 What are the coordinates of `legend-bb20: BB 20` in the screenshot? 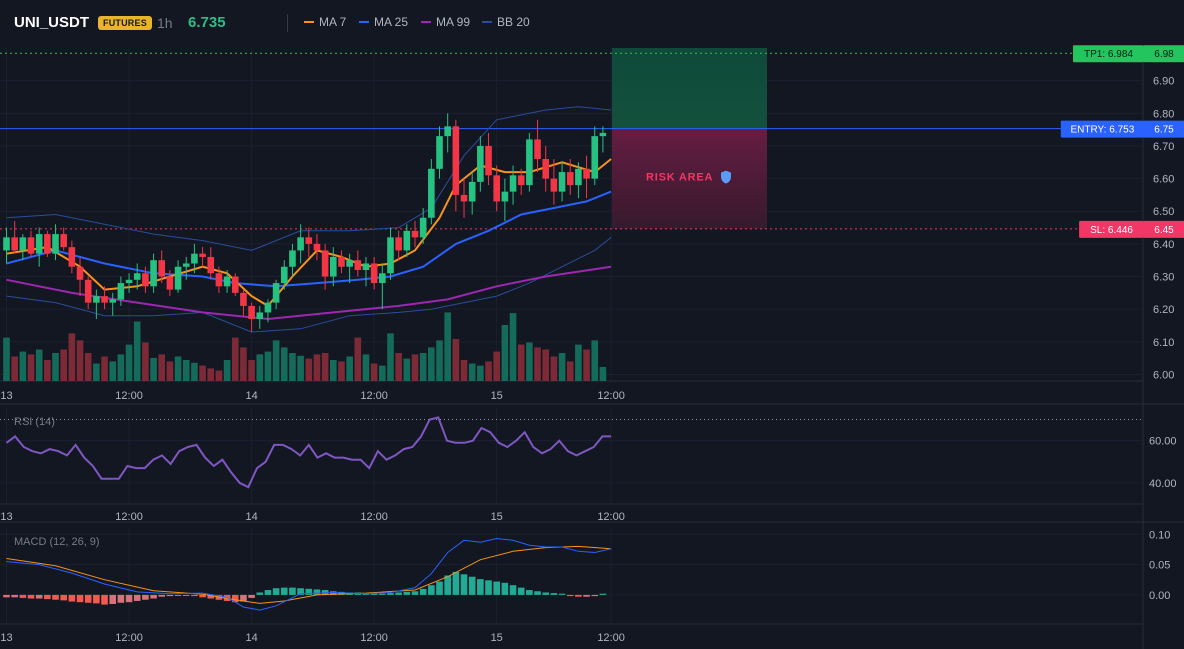 It's located at (506, 22).